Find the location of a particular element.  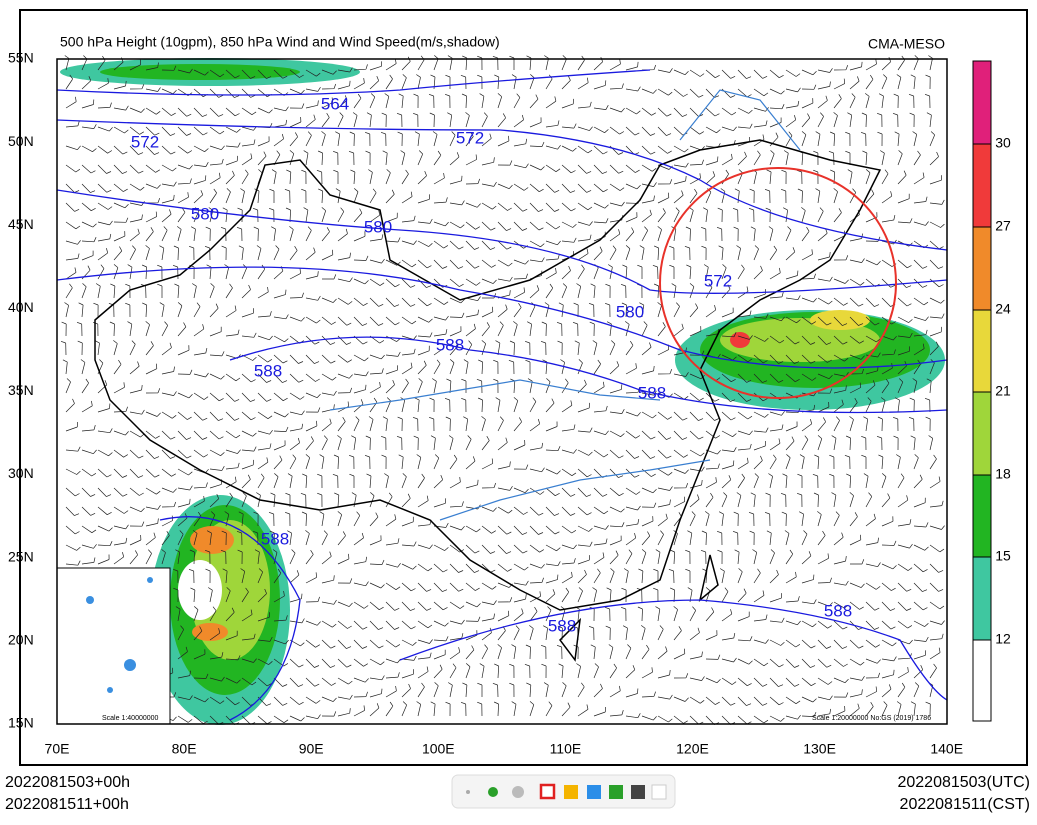

lat-label: 30N is located at coordinates (21, 473).